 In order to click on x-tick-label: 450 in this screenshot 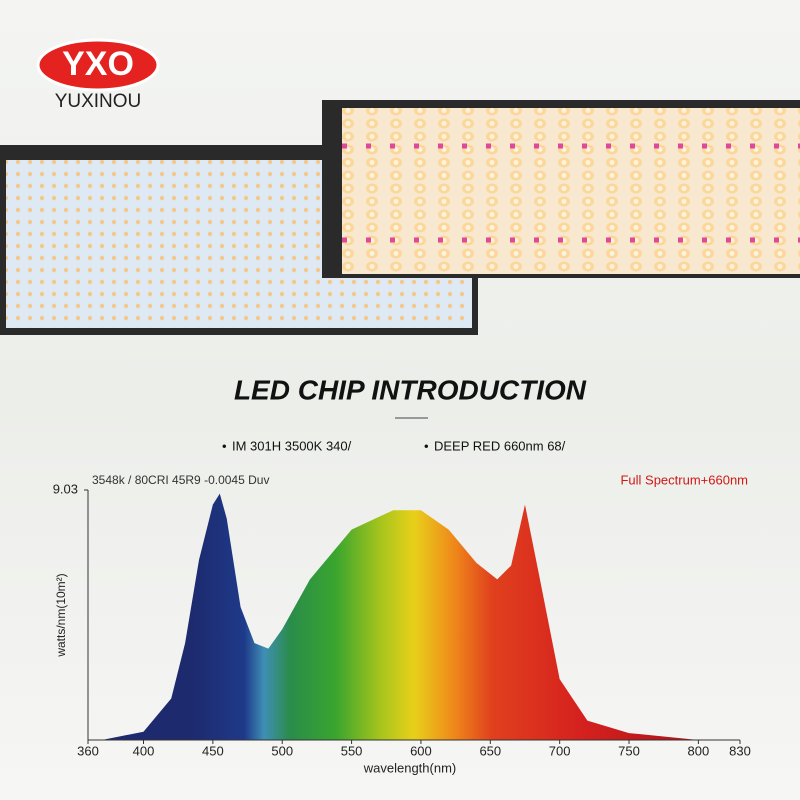, I will do `click(213, 750)`.